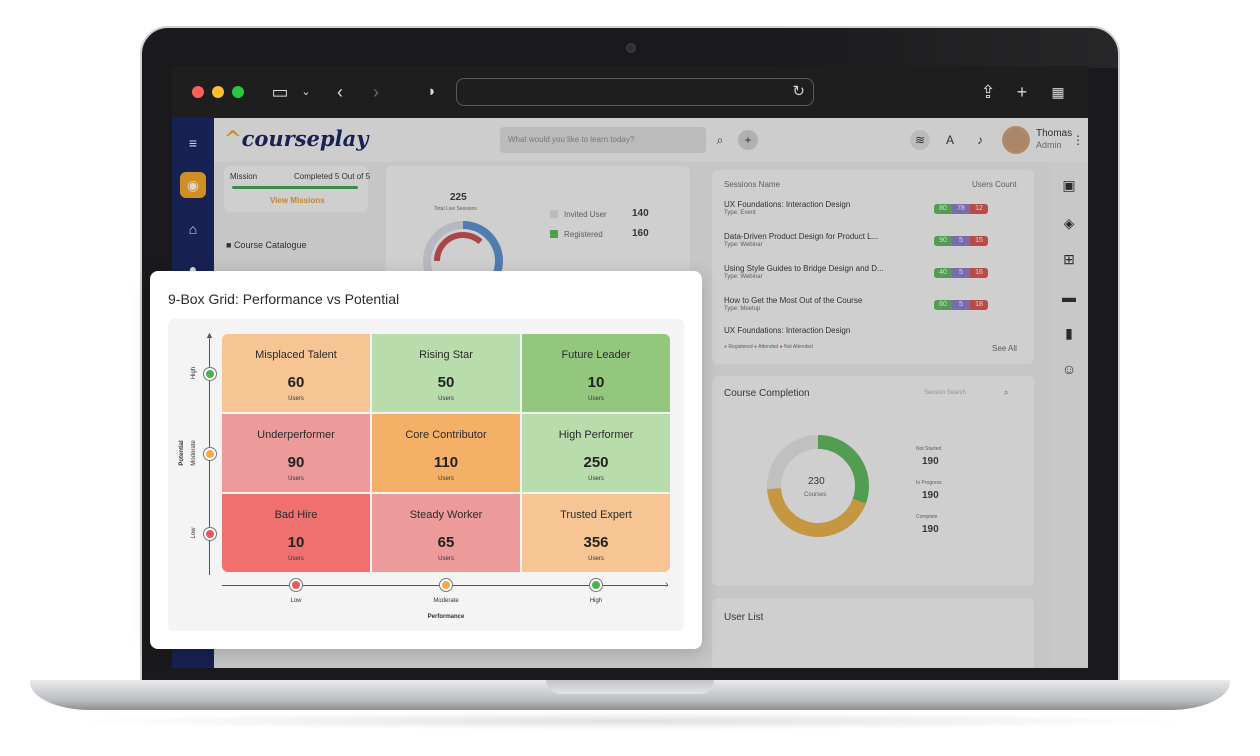 The image size is (1260, 756). What do you see at coordinates (218, 92) in the screenshot?
I see `minimize-window-button` at bounding box center [218, 92].